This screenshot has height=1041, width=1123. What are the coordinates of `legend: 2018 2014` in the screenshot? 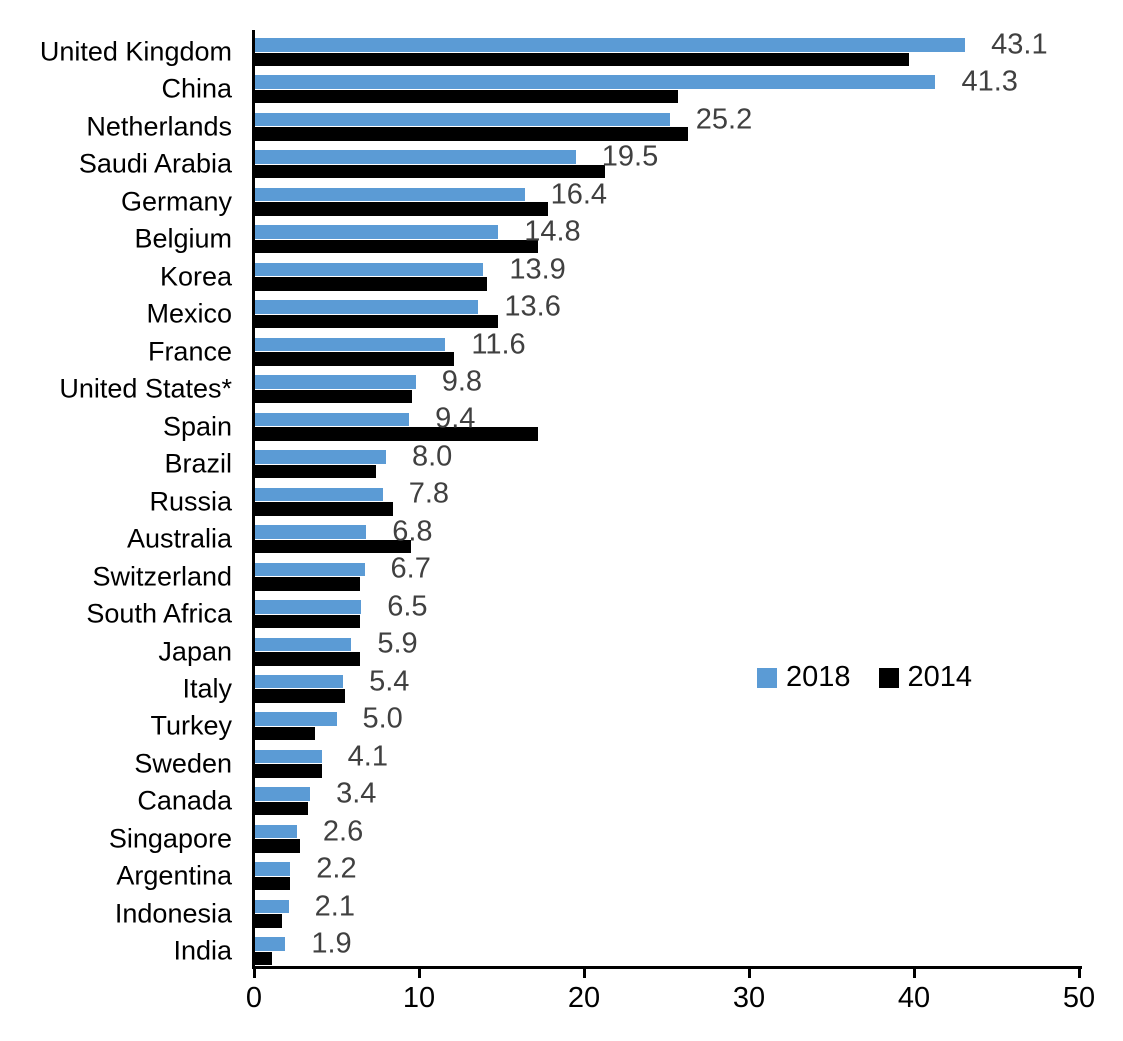 It's located at (864, 677).